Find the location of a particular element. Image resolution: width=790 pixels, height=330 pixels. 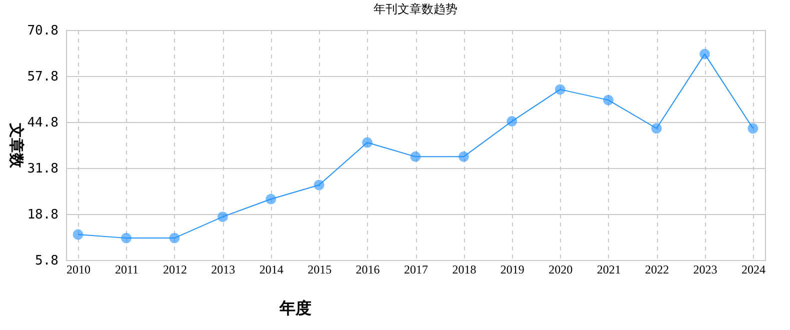

chart-title: 年刊文章数趋势 is located at coordinates (416, 9).